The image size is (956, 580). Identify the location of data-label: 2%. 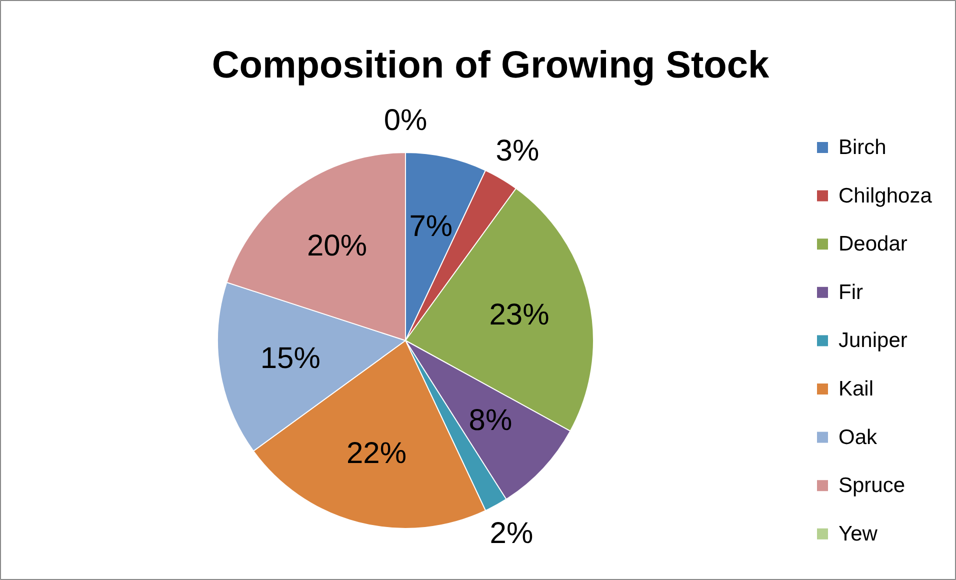
(512, 533).